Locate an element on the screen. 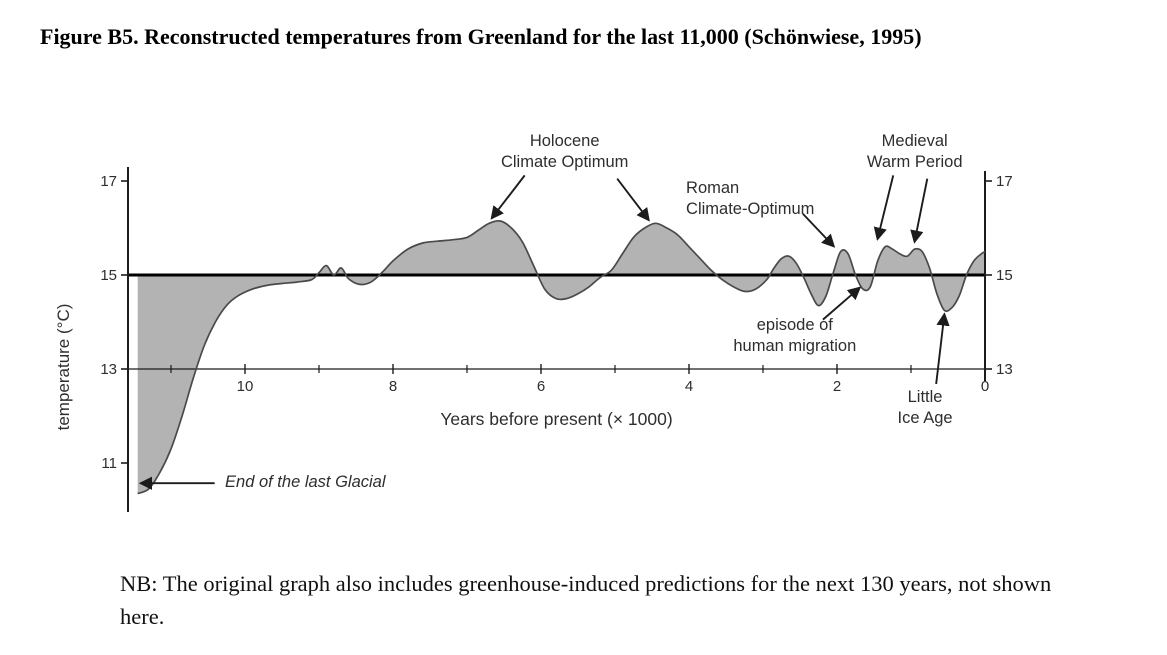 Image resolution: width=1167 pixels, height=655 pixels. annotation-little-ice-age: Little Ice Age is located at coordinates (925, 369).